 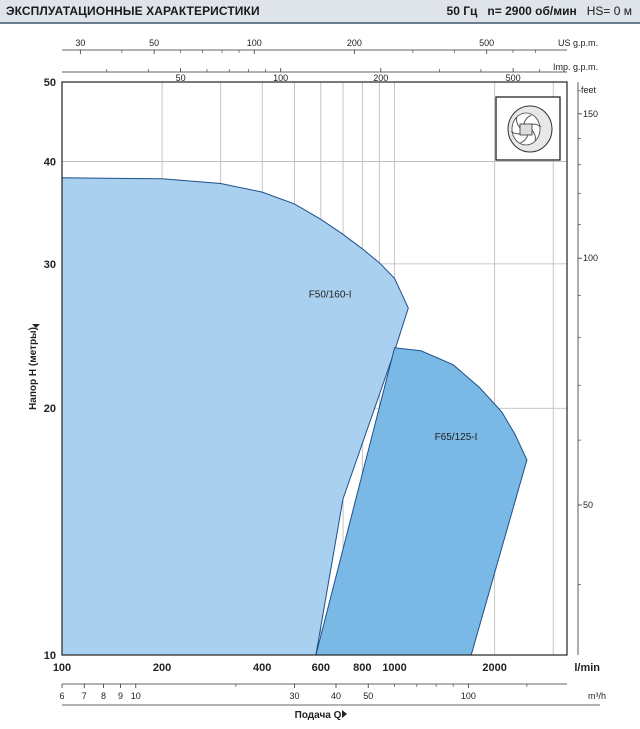 What do you see at coordinates (394, 668) in the screenshot?
I see `x-tick-label: 1000` at bounding box center [394, 668].